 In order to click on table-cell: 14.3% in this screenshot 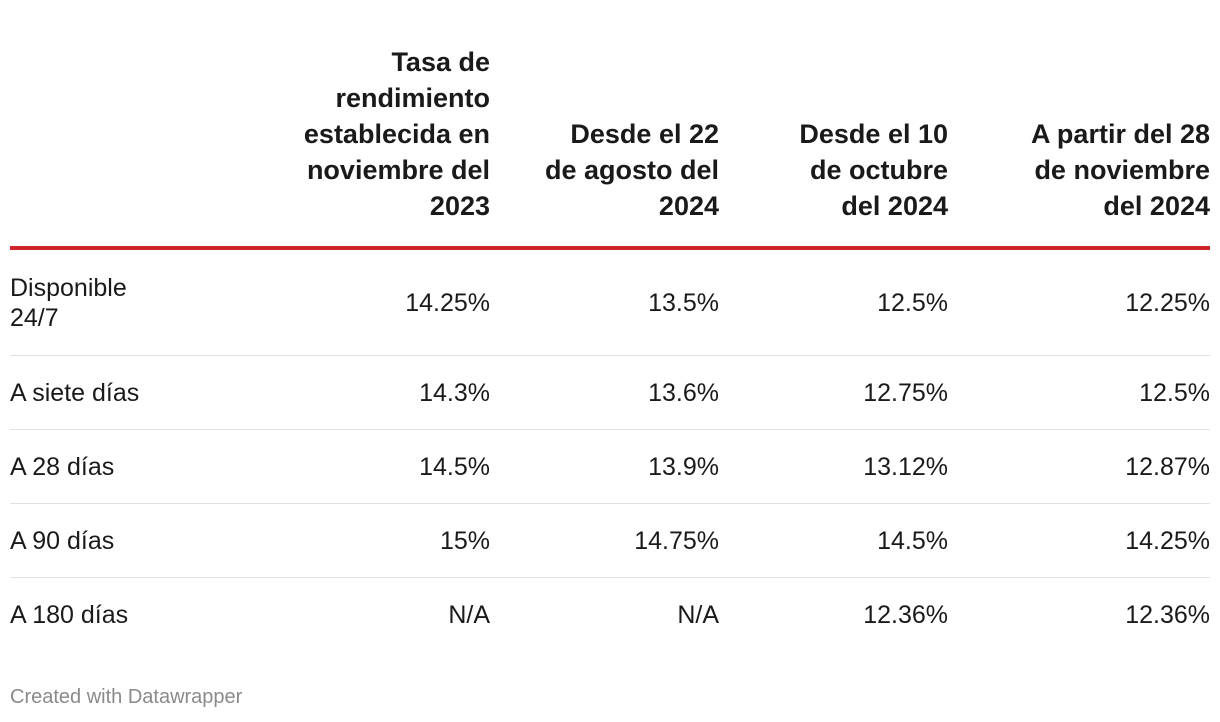, I will do `click(325, 392)`.